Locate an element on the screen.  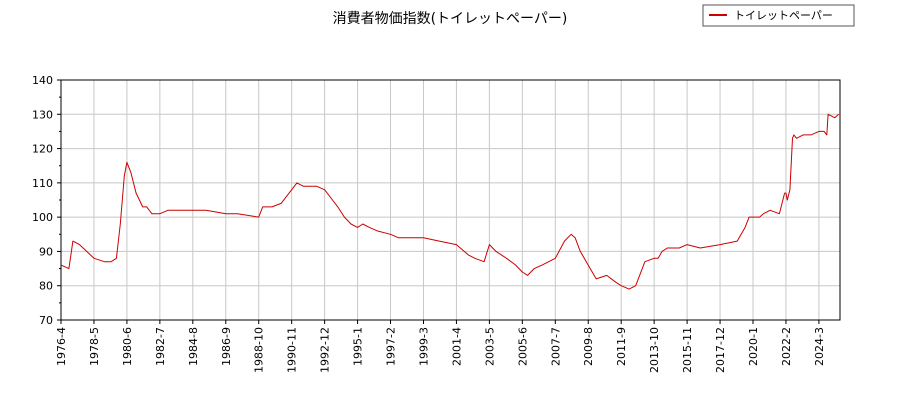
x-tick-label: 1982-7 is located at coordinates (160, 346).